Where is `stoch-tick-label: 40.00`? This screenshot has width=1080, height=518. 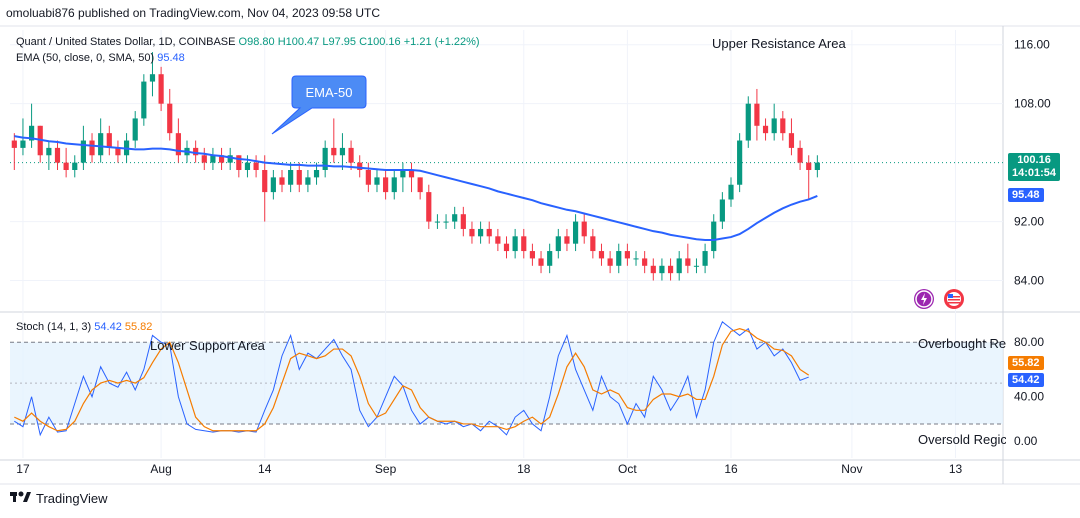 stoch-tick-label: 40.00 is located at coordinates (1029, 397).